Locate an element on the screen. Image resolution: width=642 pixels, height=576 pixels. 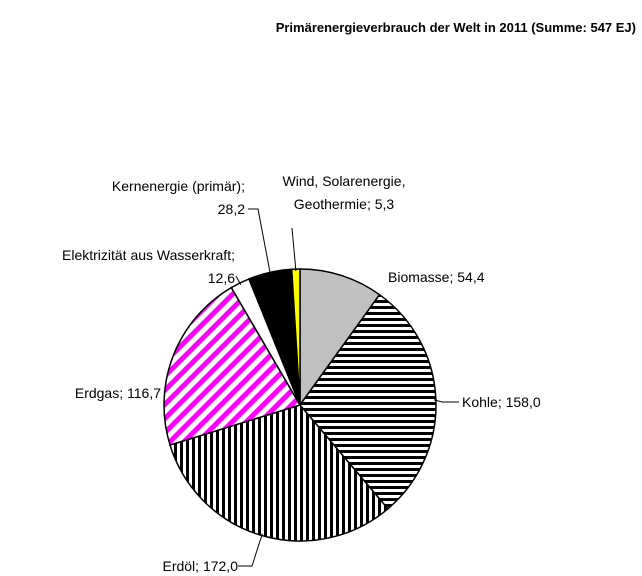
value-label: 12,6 is located at coordinates (221, 278).